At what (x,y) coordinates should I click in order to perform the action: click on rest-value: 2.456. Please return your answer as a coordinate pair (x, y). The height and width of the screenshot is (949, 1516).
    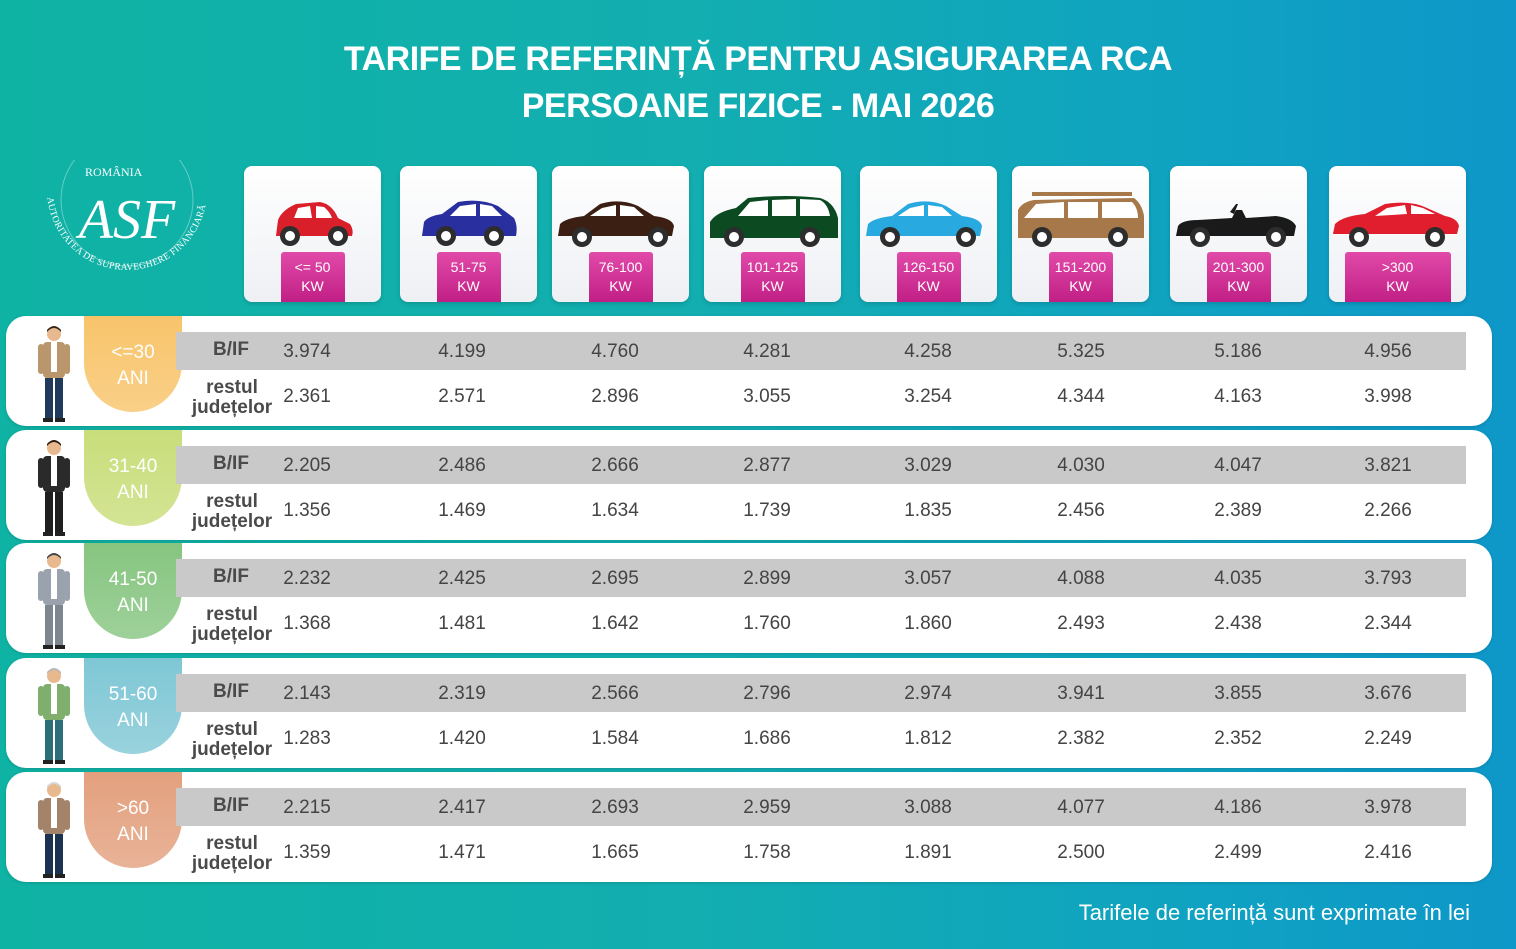
    Looking at the image, I should click on (1081, 510).